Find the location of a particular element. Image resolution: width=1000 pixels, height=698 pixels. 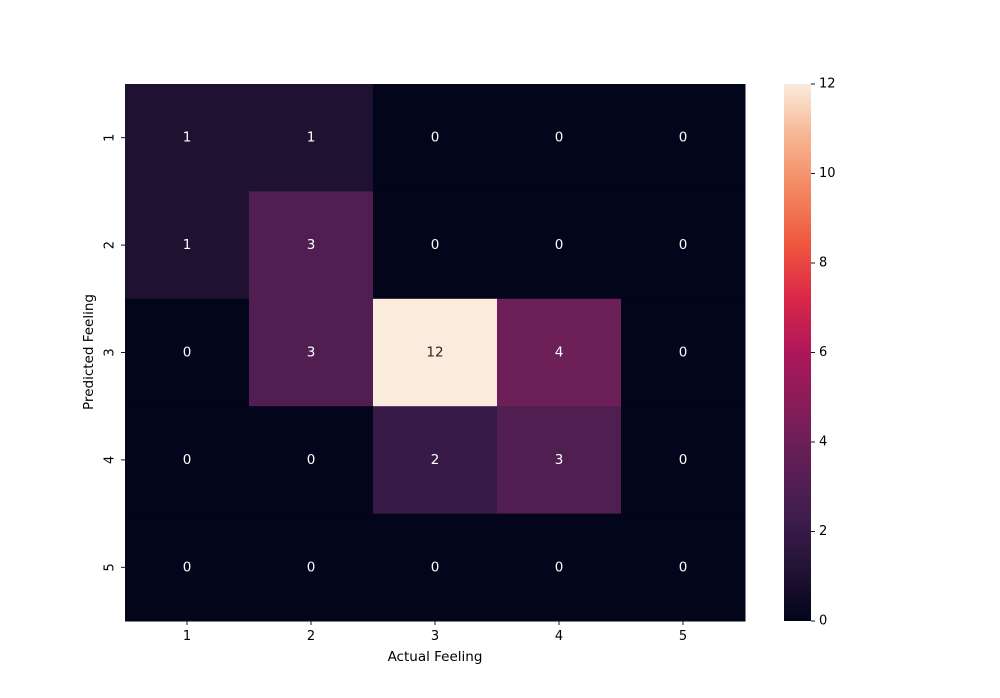

colorbar: 0 2 4 6 8 10 12 is located at coordinates (810, 353).